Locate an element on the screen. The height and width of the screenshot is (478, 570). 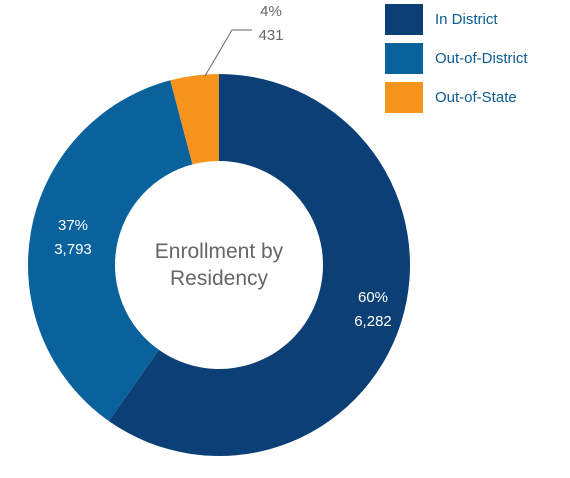
value-label: 431 is located at coordinates (270, 35).